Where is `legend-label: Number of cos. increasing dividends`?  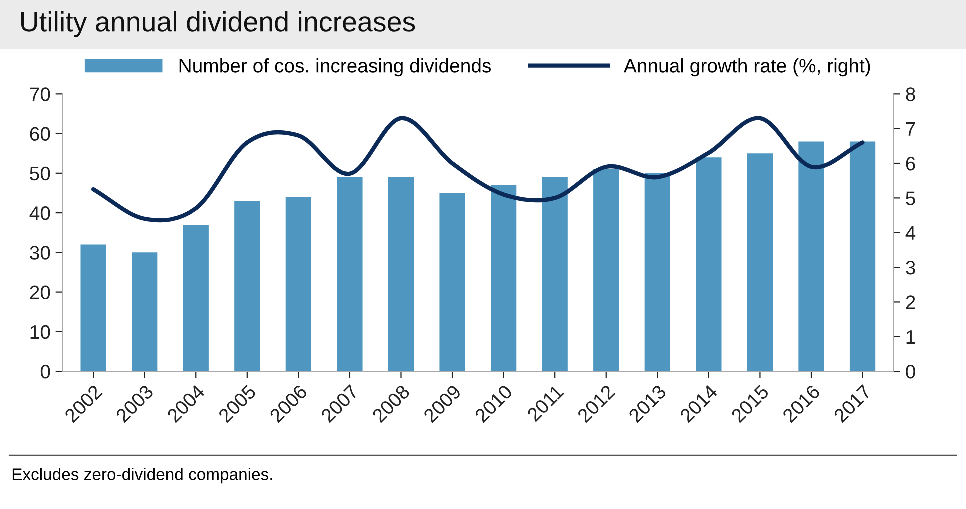
legend-label: Number of cos. increasing dividends is located at coordinates (336, 67).